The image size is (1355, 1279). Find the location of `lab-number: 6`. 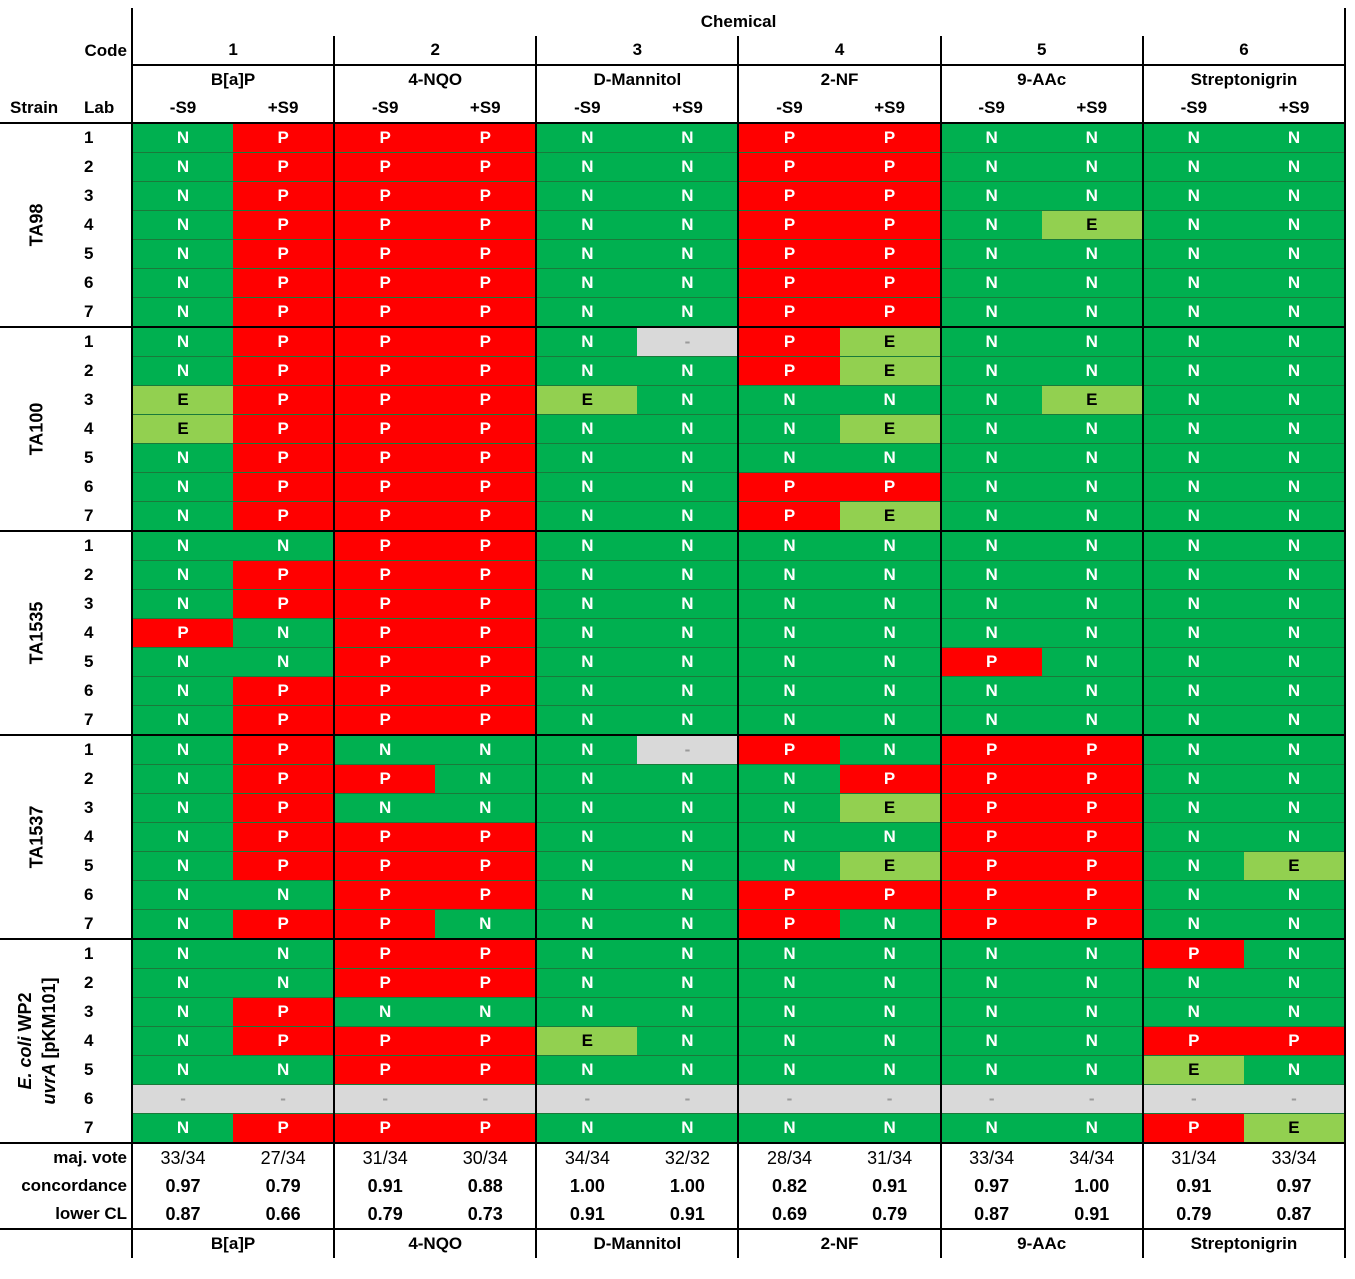

lab-number: 6 is located at coordinates (89, 282).